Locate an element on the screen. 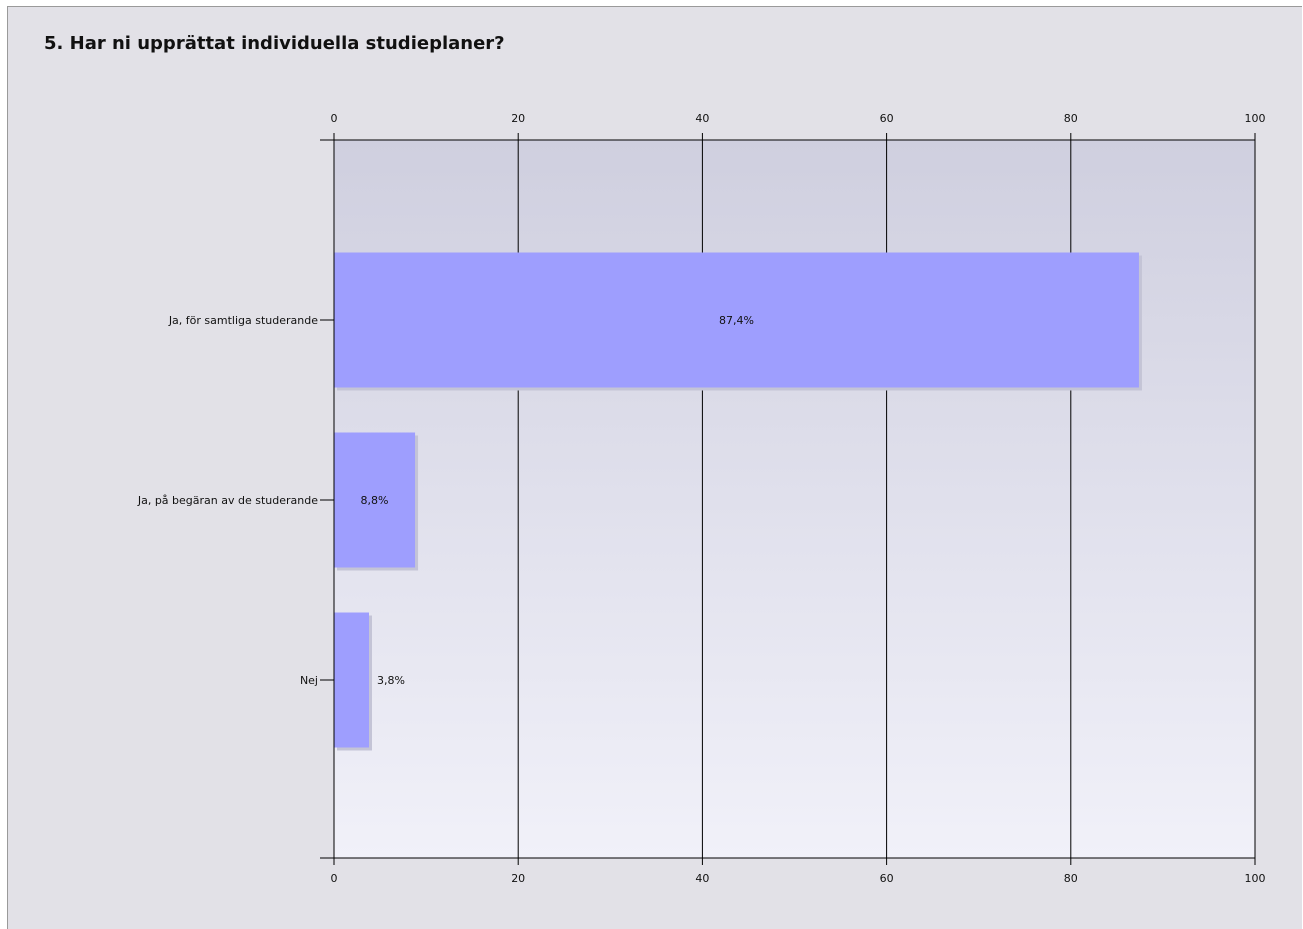 The width and height of the screenshot is (1303, 929). data-label-1: 8,8% is located at coordinates (375, 500).